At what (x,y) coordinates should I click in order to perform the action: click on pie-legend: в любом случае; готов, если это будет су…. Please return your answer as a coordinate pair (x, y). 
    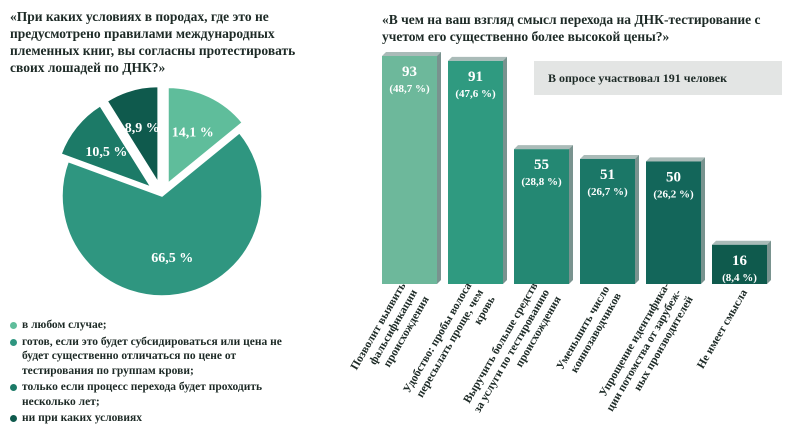
    Looking at the image, I should click on (158, 373).